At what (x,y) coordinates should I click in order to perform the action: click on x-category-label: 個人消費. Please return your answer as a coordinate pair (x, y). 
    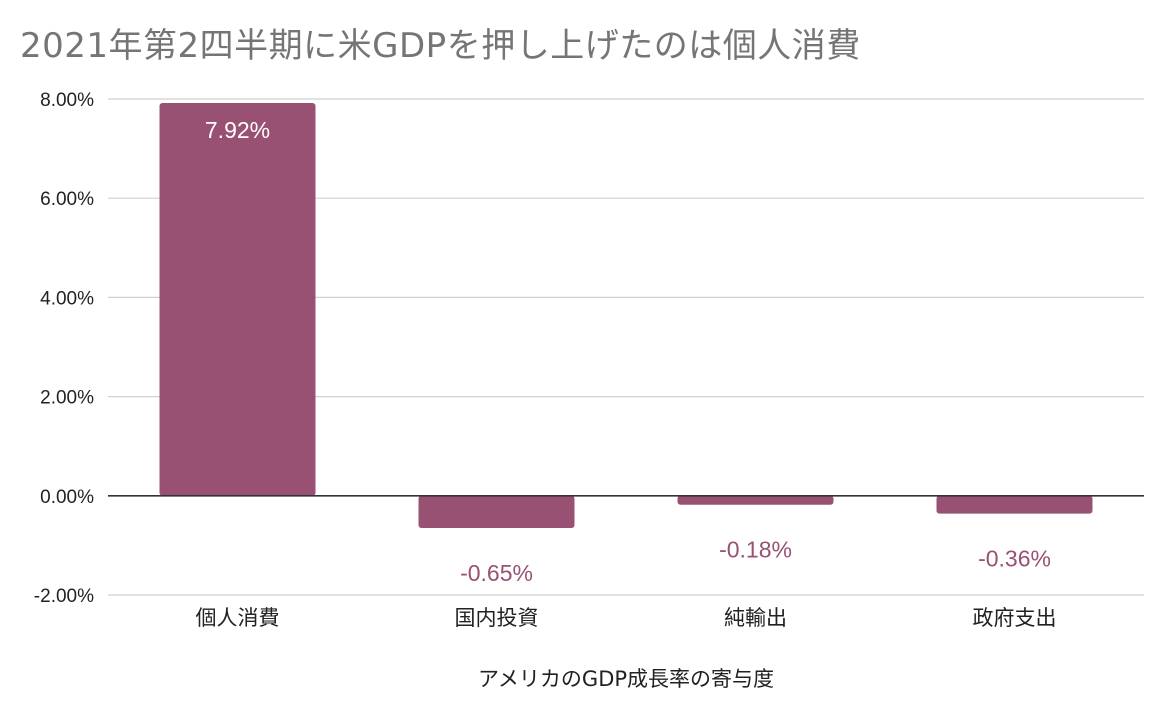
    Looking at the image, I should click on (238, 618).